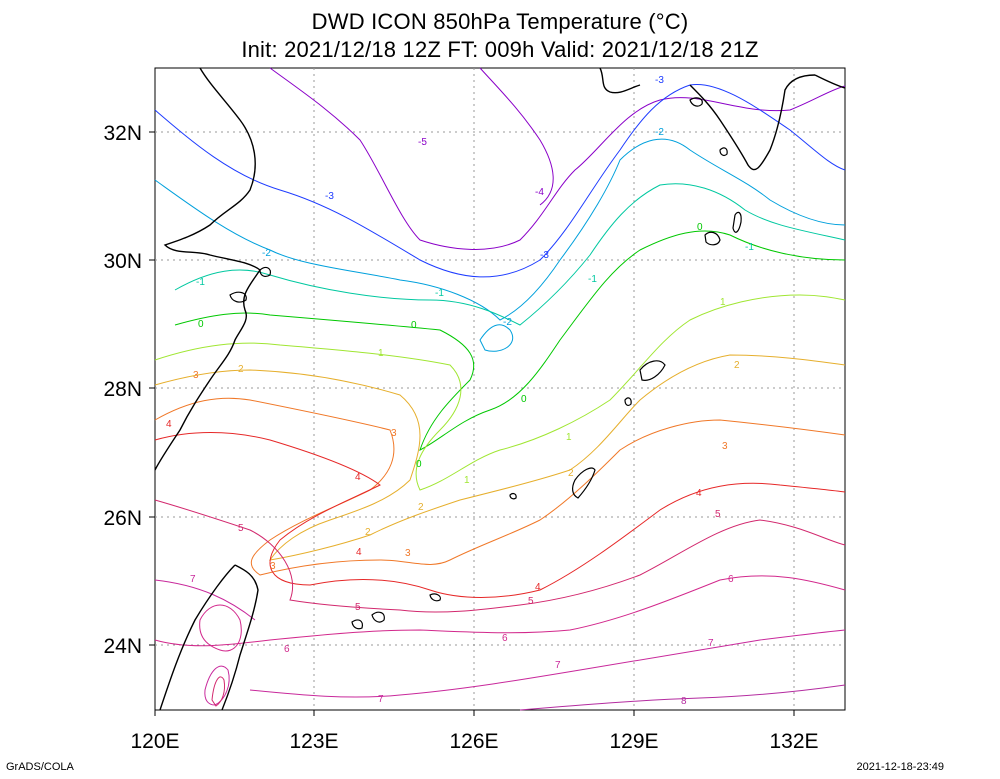 This screenshot has height=779, width=1000. Describe the element at coordinates (505, 638) in the screenshot. I see `contour-label-6b: 6` at that location.